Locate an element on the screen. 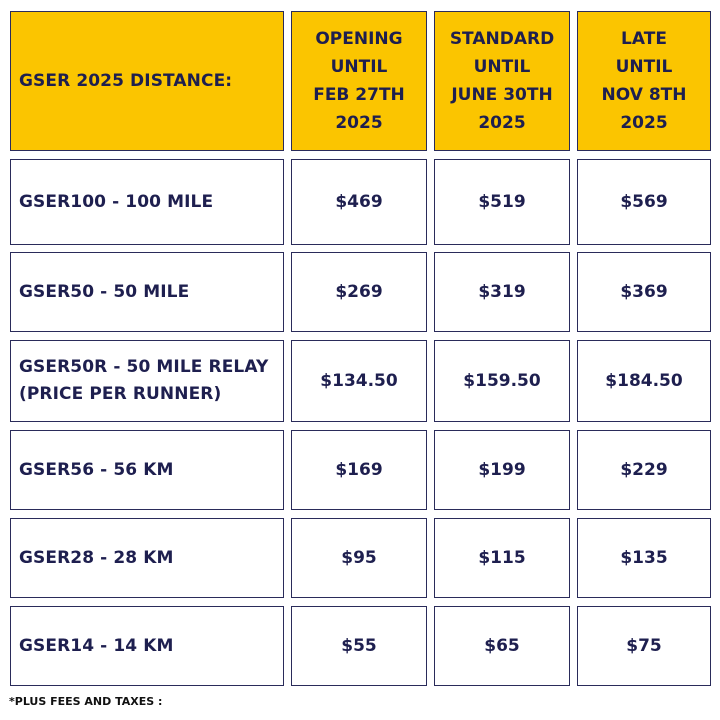 This screenshot has height=720, width=720. price-value: $55 is located at coordinates (359, 646).